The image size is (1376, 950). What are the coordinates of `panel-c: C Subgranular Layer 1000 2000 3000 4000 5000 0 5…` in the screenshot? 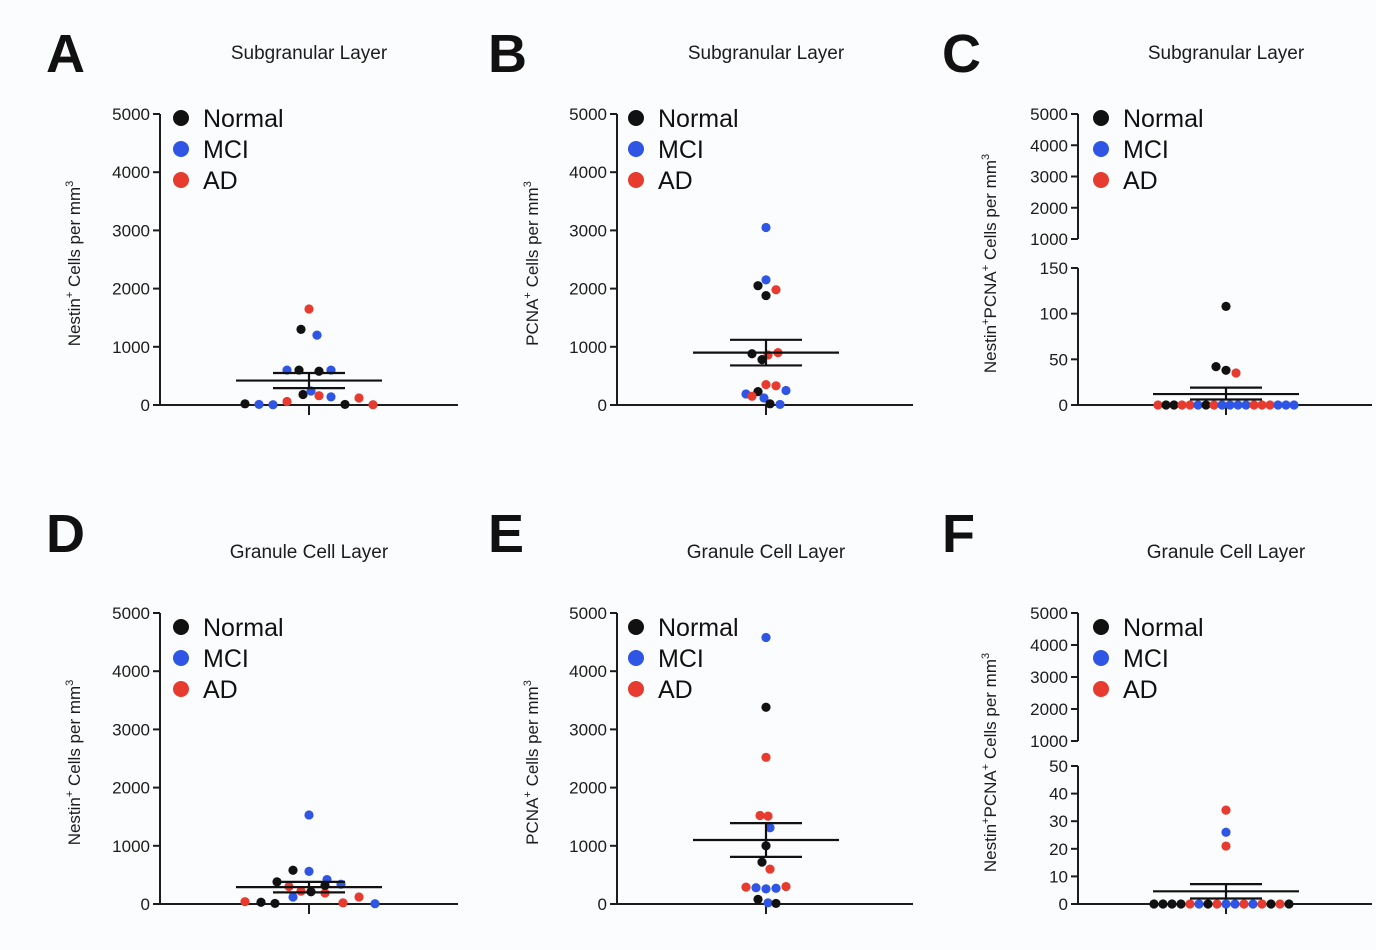 It's located at (1157, 219).